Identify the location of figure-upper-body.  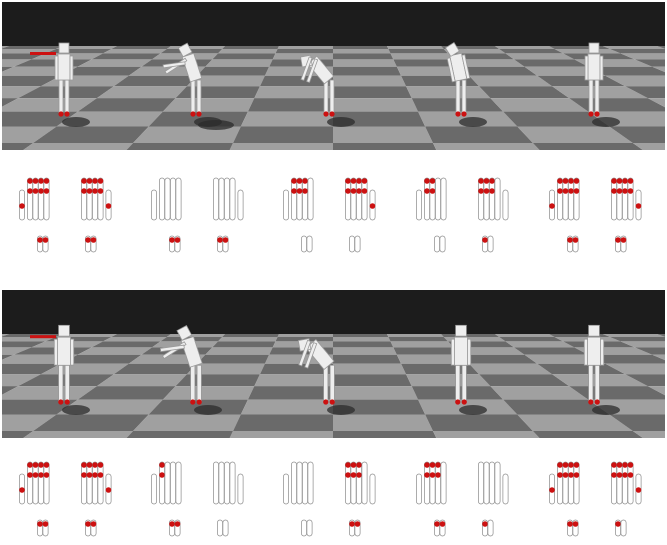
(182, 62).